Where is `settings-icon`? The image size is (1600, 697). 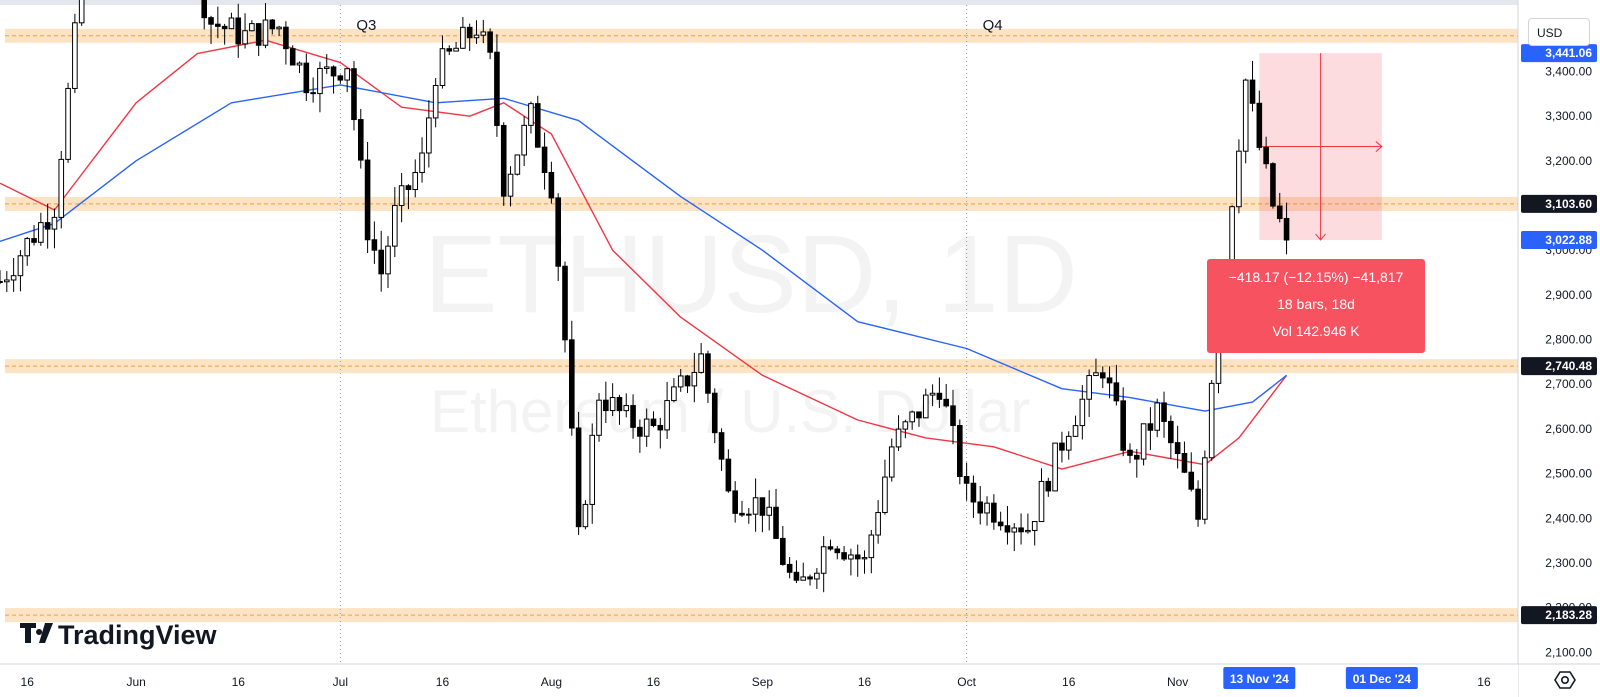
settings-icon is located at coordinates (1565, 680).